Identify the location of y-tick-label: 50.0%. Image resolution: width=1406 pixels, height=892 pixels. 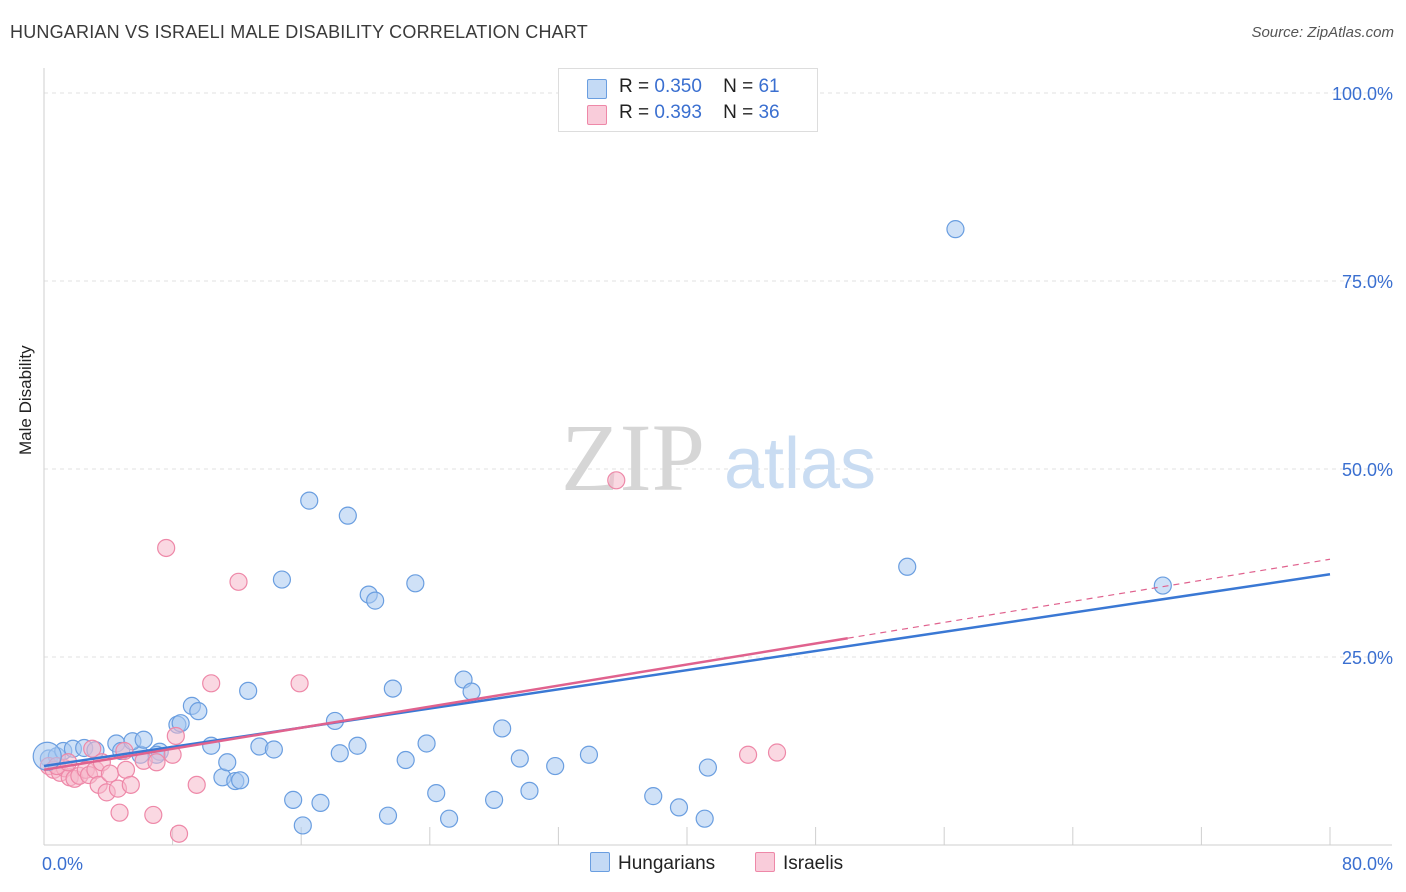
(1367, 470).